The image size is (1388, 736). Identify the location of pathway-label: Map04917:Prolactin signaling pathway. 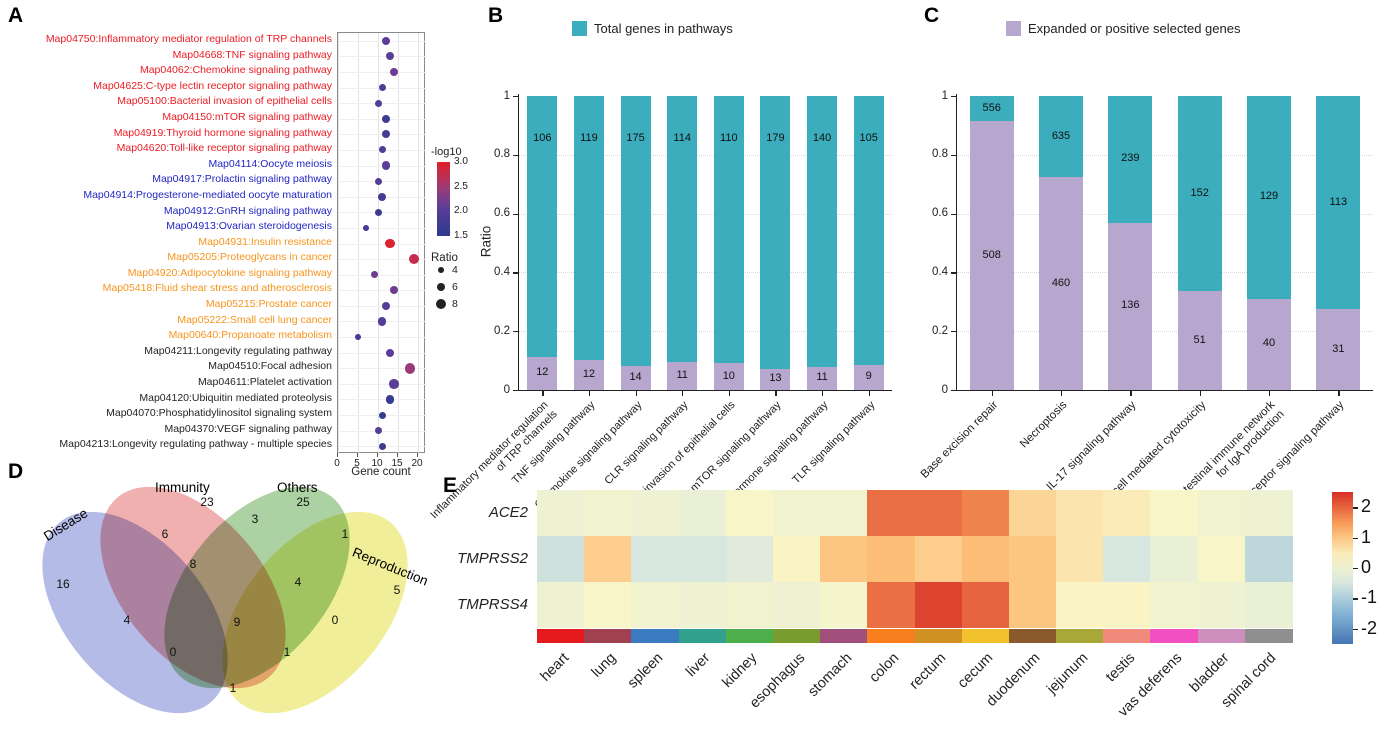
(242, 179).